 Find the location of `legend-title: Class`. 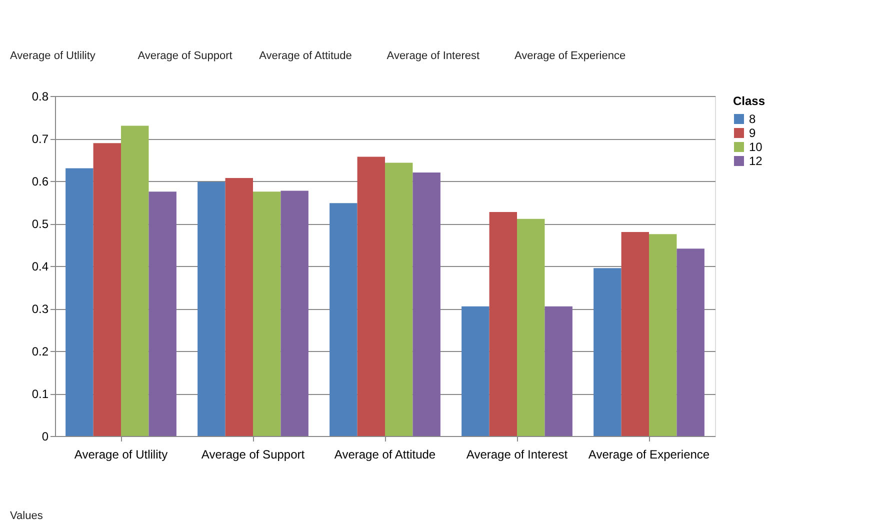

legend-title: Class is located at coordinates (749, 101).